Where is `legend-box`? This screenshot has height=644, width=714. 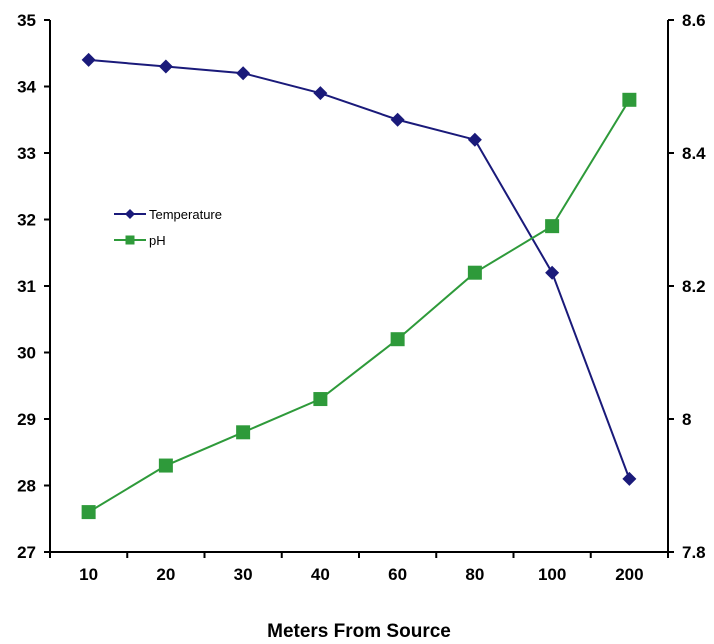 legend-box is located at coordinates (174, 227).